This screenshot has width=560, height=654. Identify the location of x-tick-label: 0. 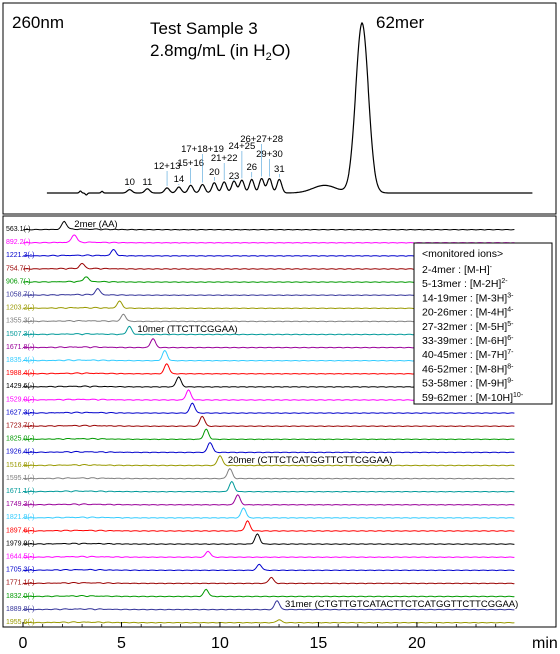
(23, 643).